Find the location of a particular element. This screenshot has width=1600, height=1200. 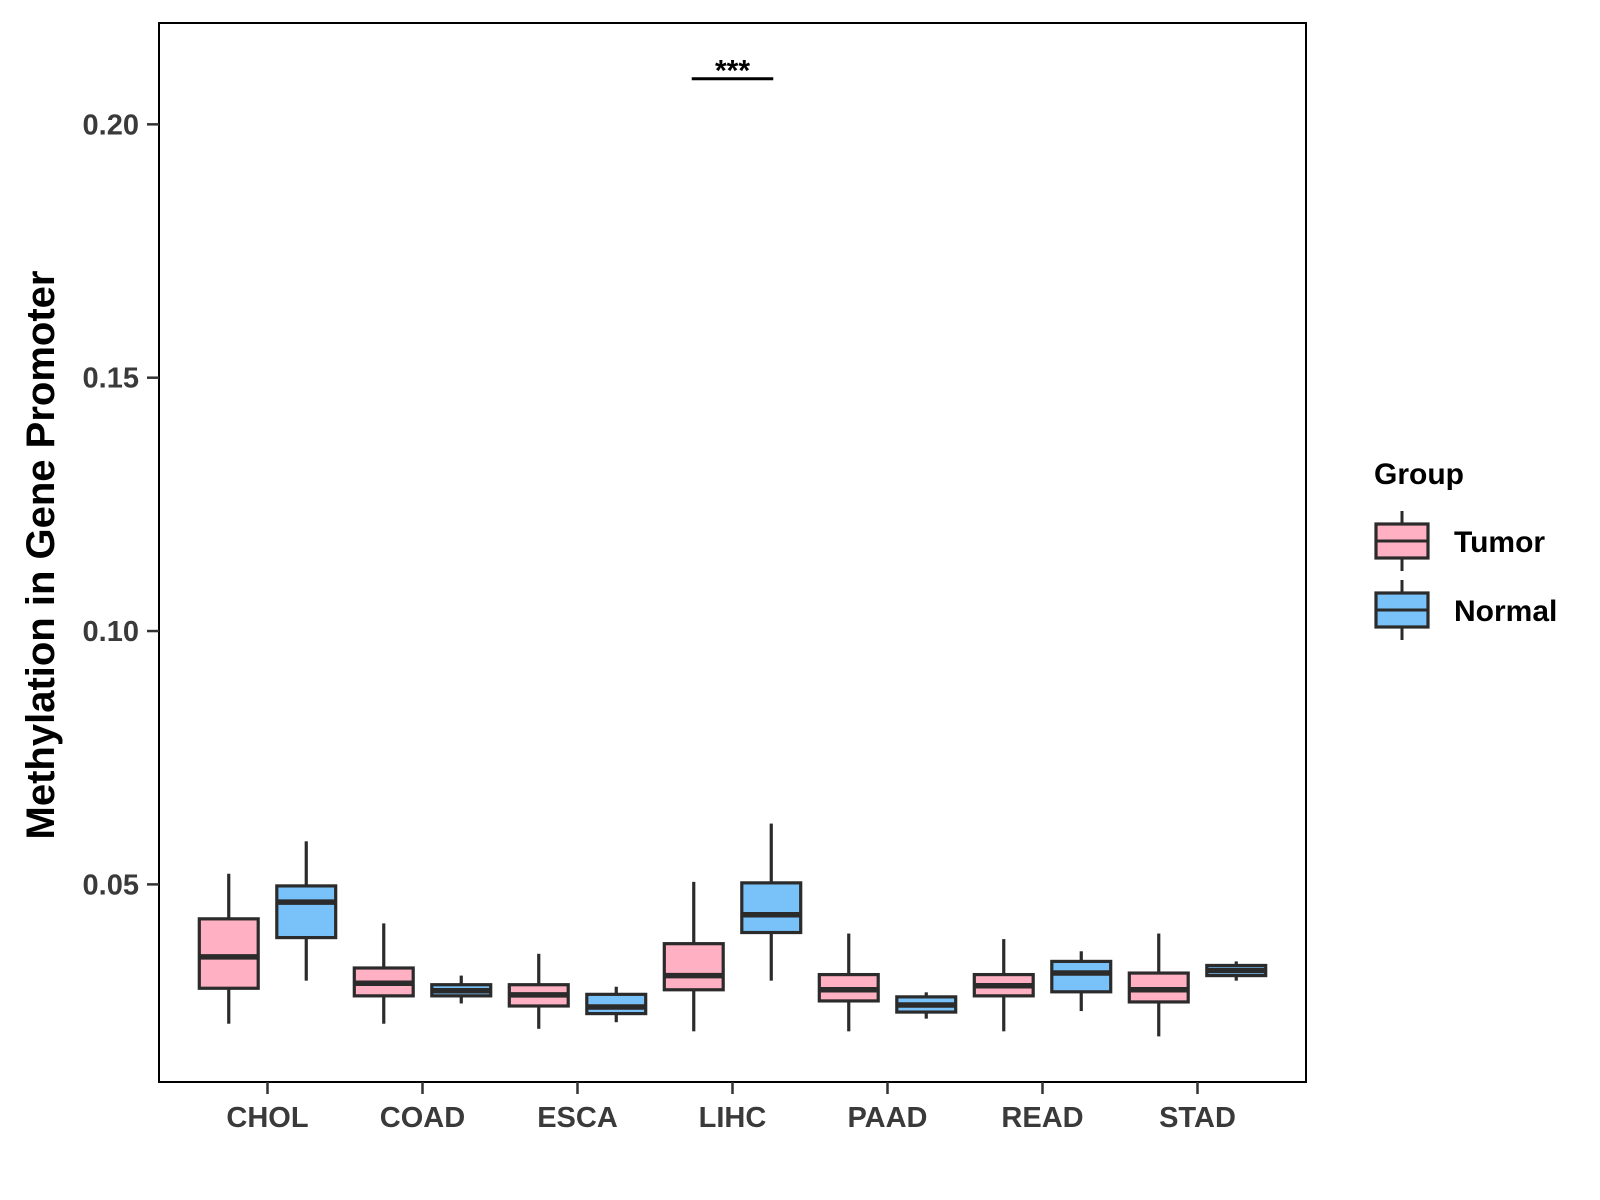

box-tumor-stad is located at coordinates (1158, 985).